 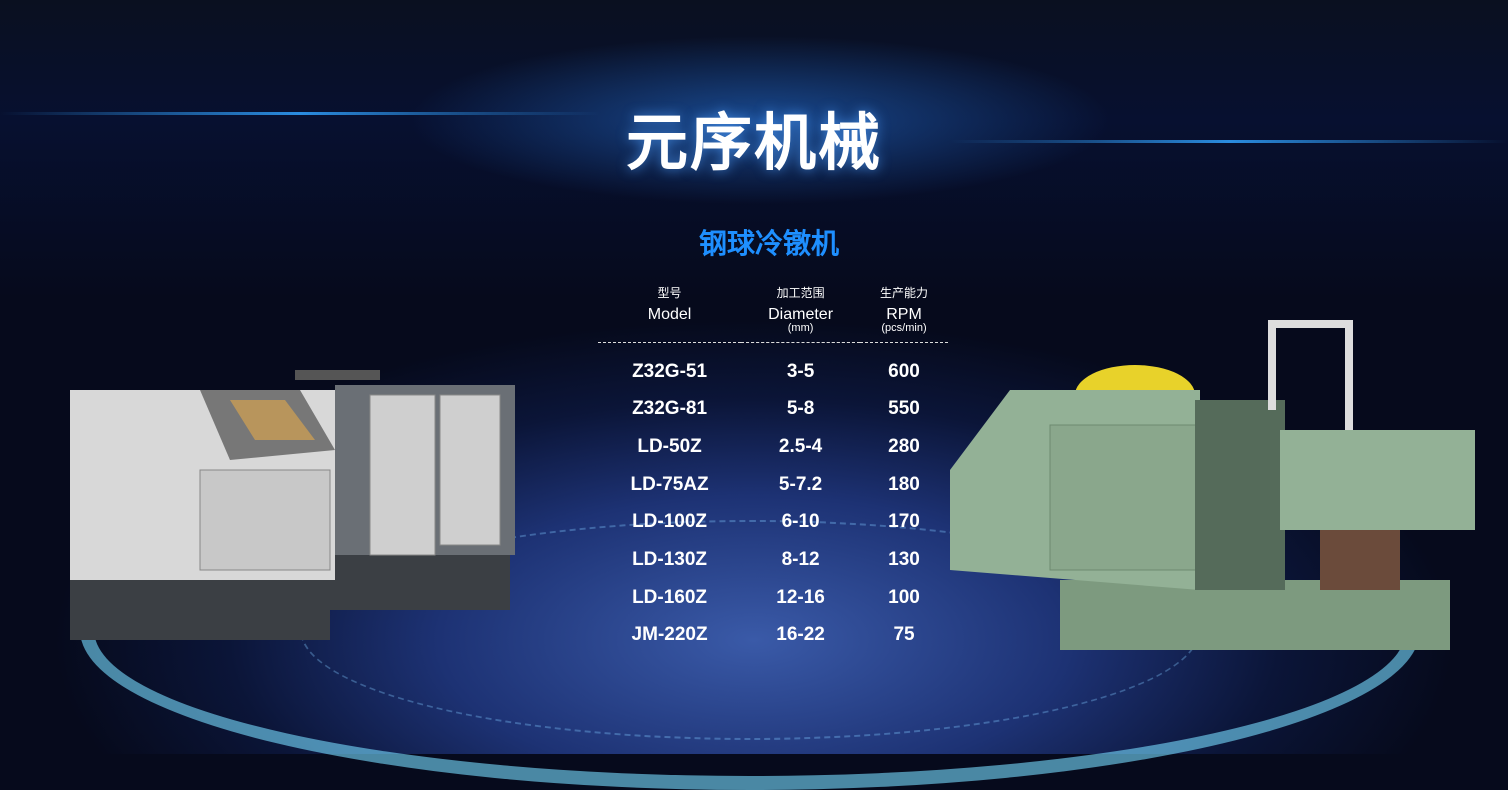 What do you see at coordinates (800, 597) in the screenshot?
I see `cell-diameter: 12-16` at bounding box center [800, 597].